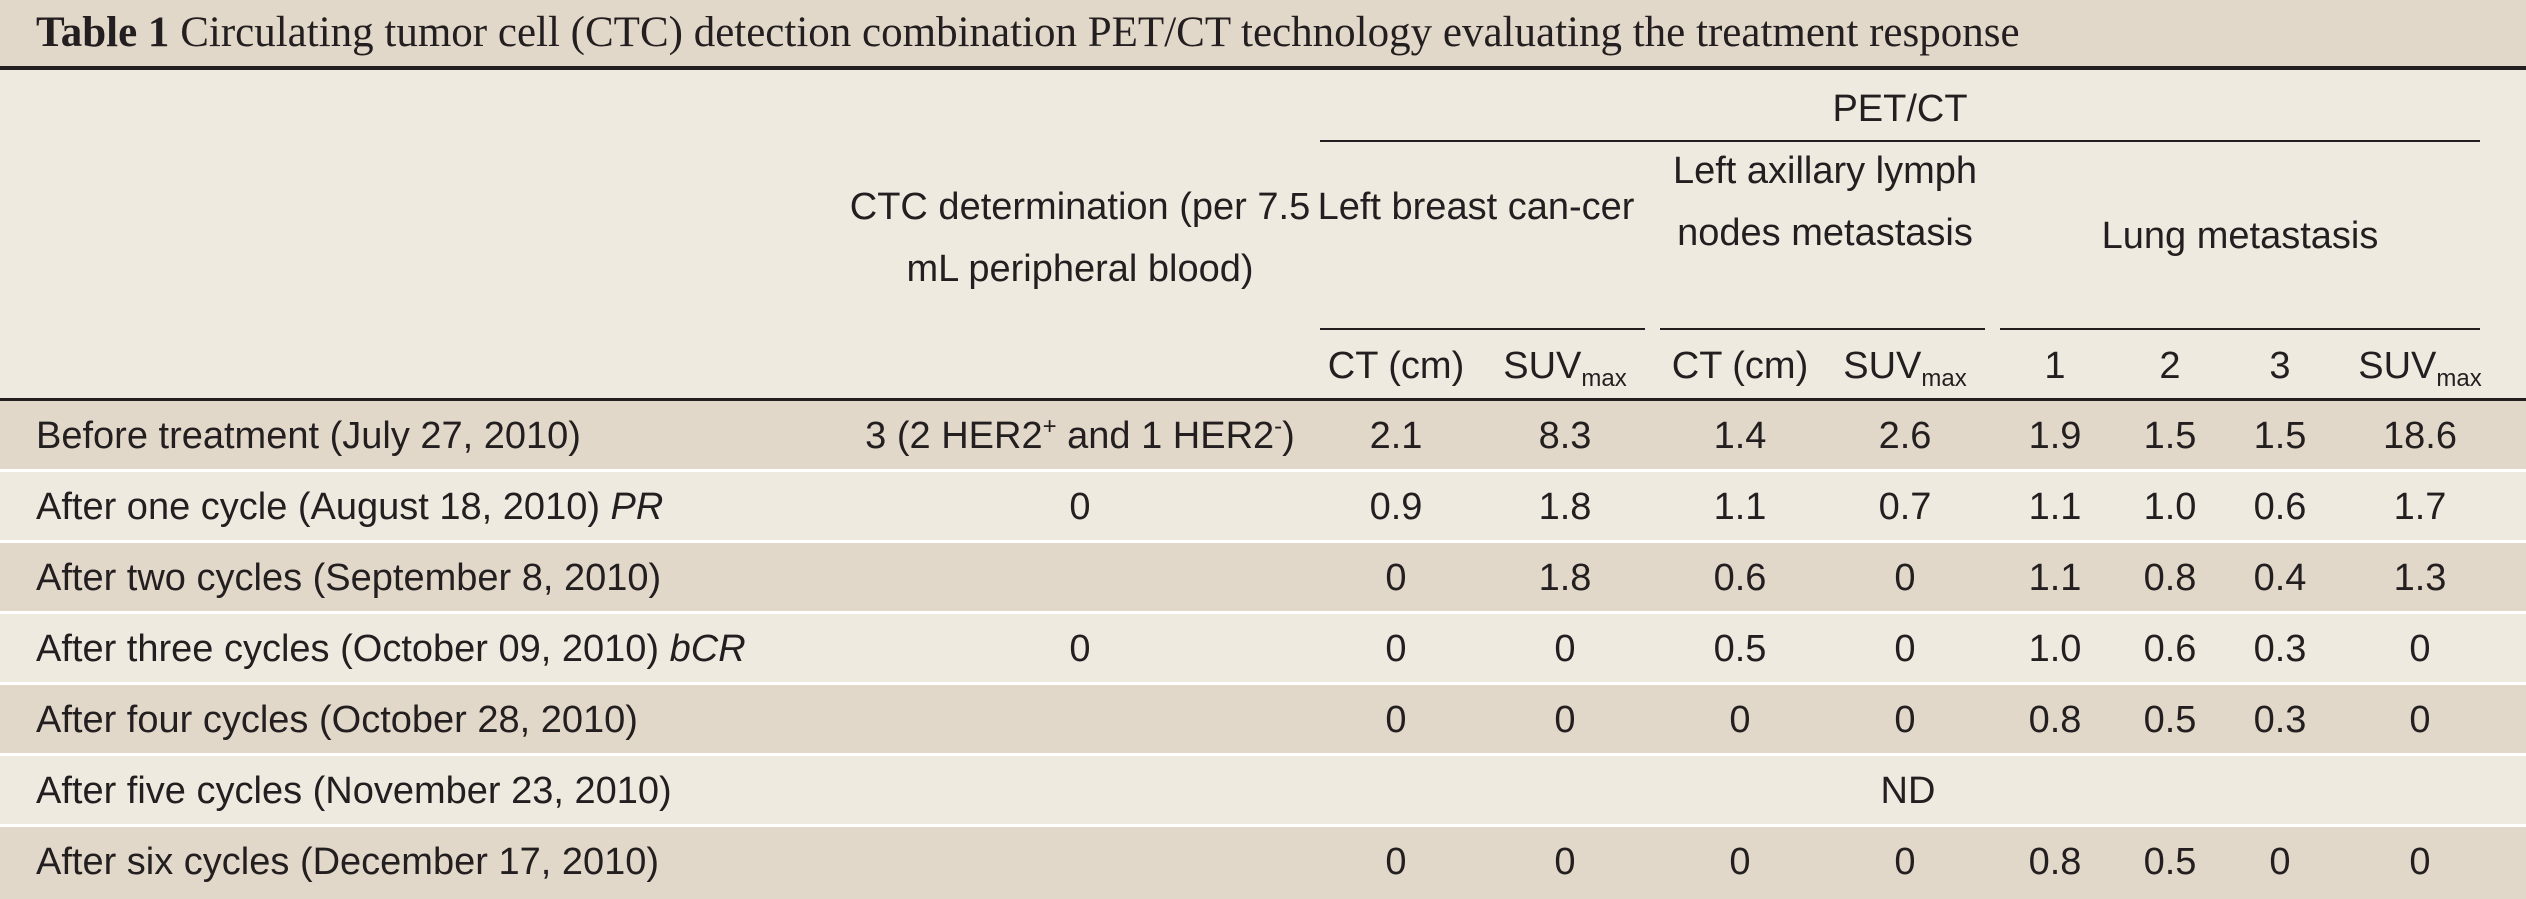  Describe the element at coordinates (354, 791) in the screenshot. I see `row-label: After five cycles (November 23, 2010)` at that location.